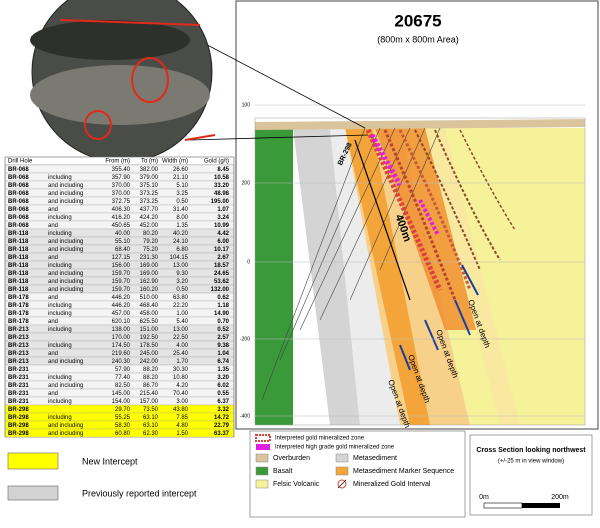  I want to click on legend-label: Metasediment Marker Sequence, so click(403, 471).